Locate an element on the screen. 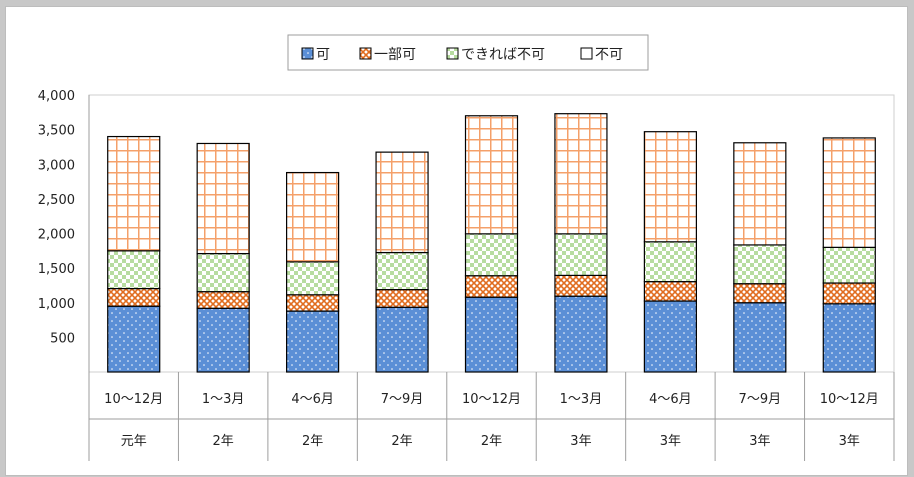 The image size is (914, 477). legend: 可 一部可 できれば不可 不可 is located at coordinates (468, 52).